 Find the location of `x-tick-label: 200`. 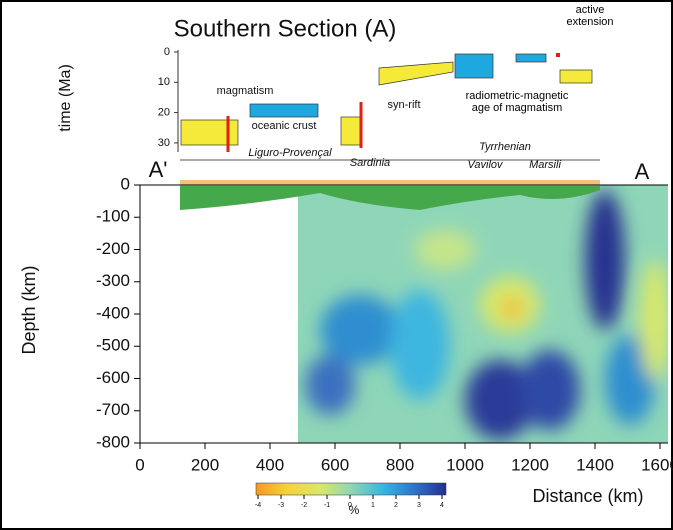

x-tick-label: 200 is located at coordinates (205, 464).